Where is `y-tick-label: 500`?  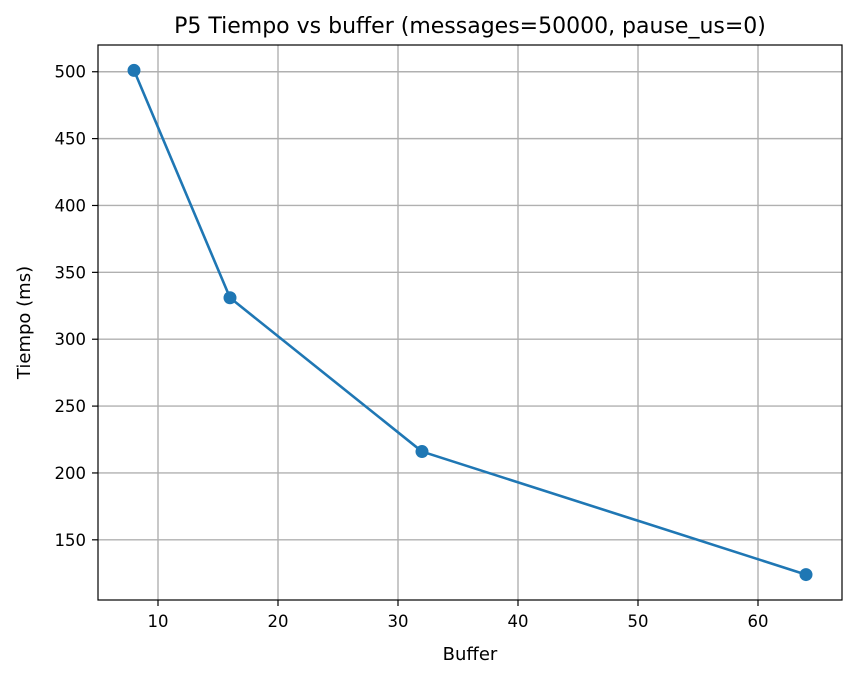
y-tick-label: 500 is located at coordinates (71, 72).